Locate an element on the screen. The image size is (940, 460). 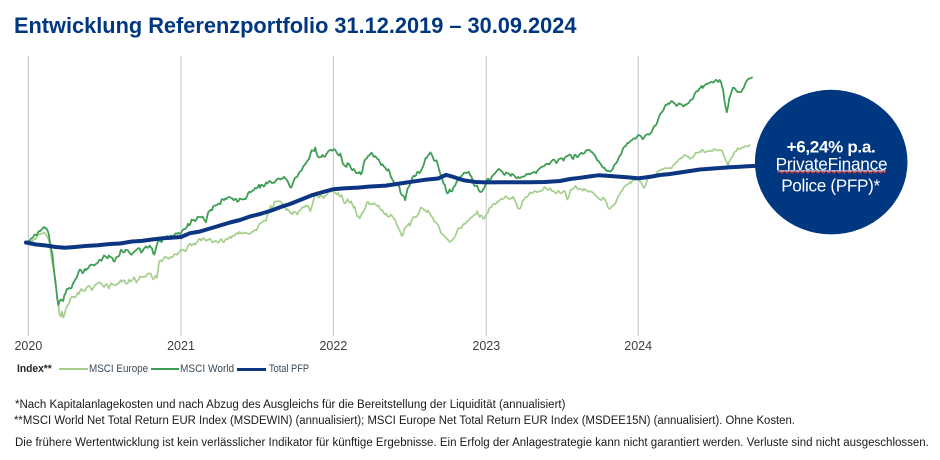
svg-text: PrivateFinance is located at coordinates (832, 164).